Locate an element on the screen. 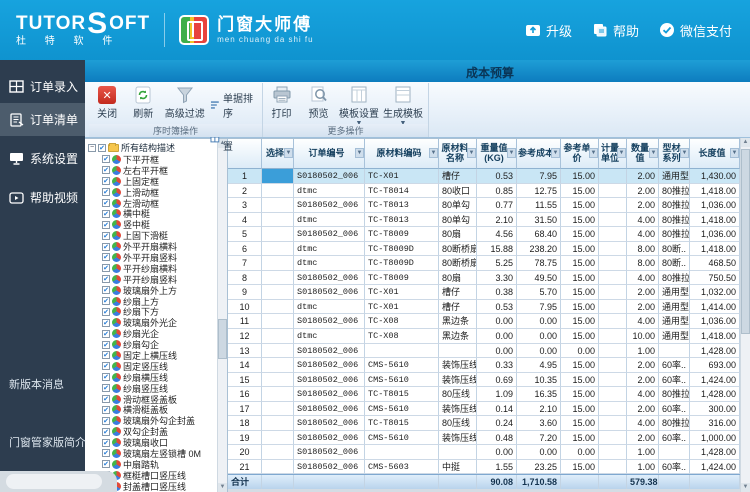  tree-scrollbar: ▲ ▼ is located at coordinates (222, 315).